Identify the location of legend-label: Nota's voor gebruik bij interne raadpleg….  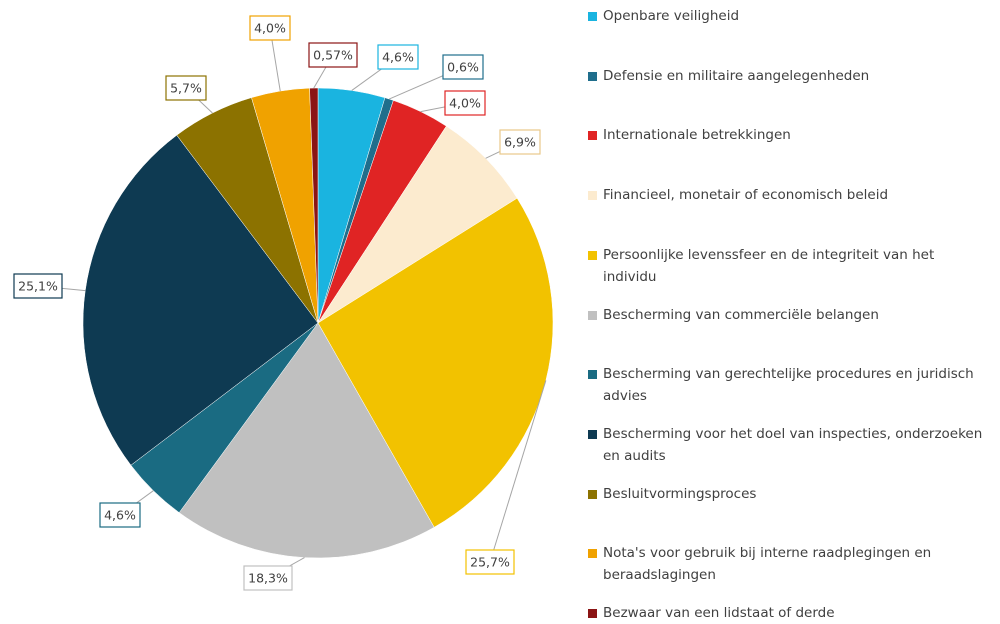
(767, 564).